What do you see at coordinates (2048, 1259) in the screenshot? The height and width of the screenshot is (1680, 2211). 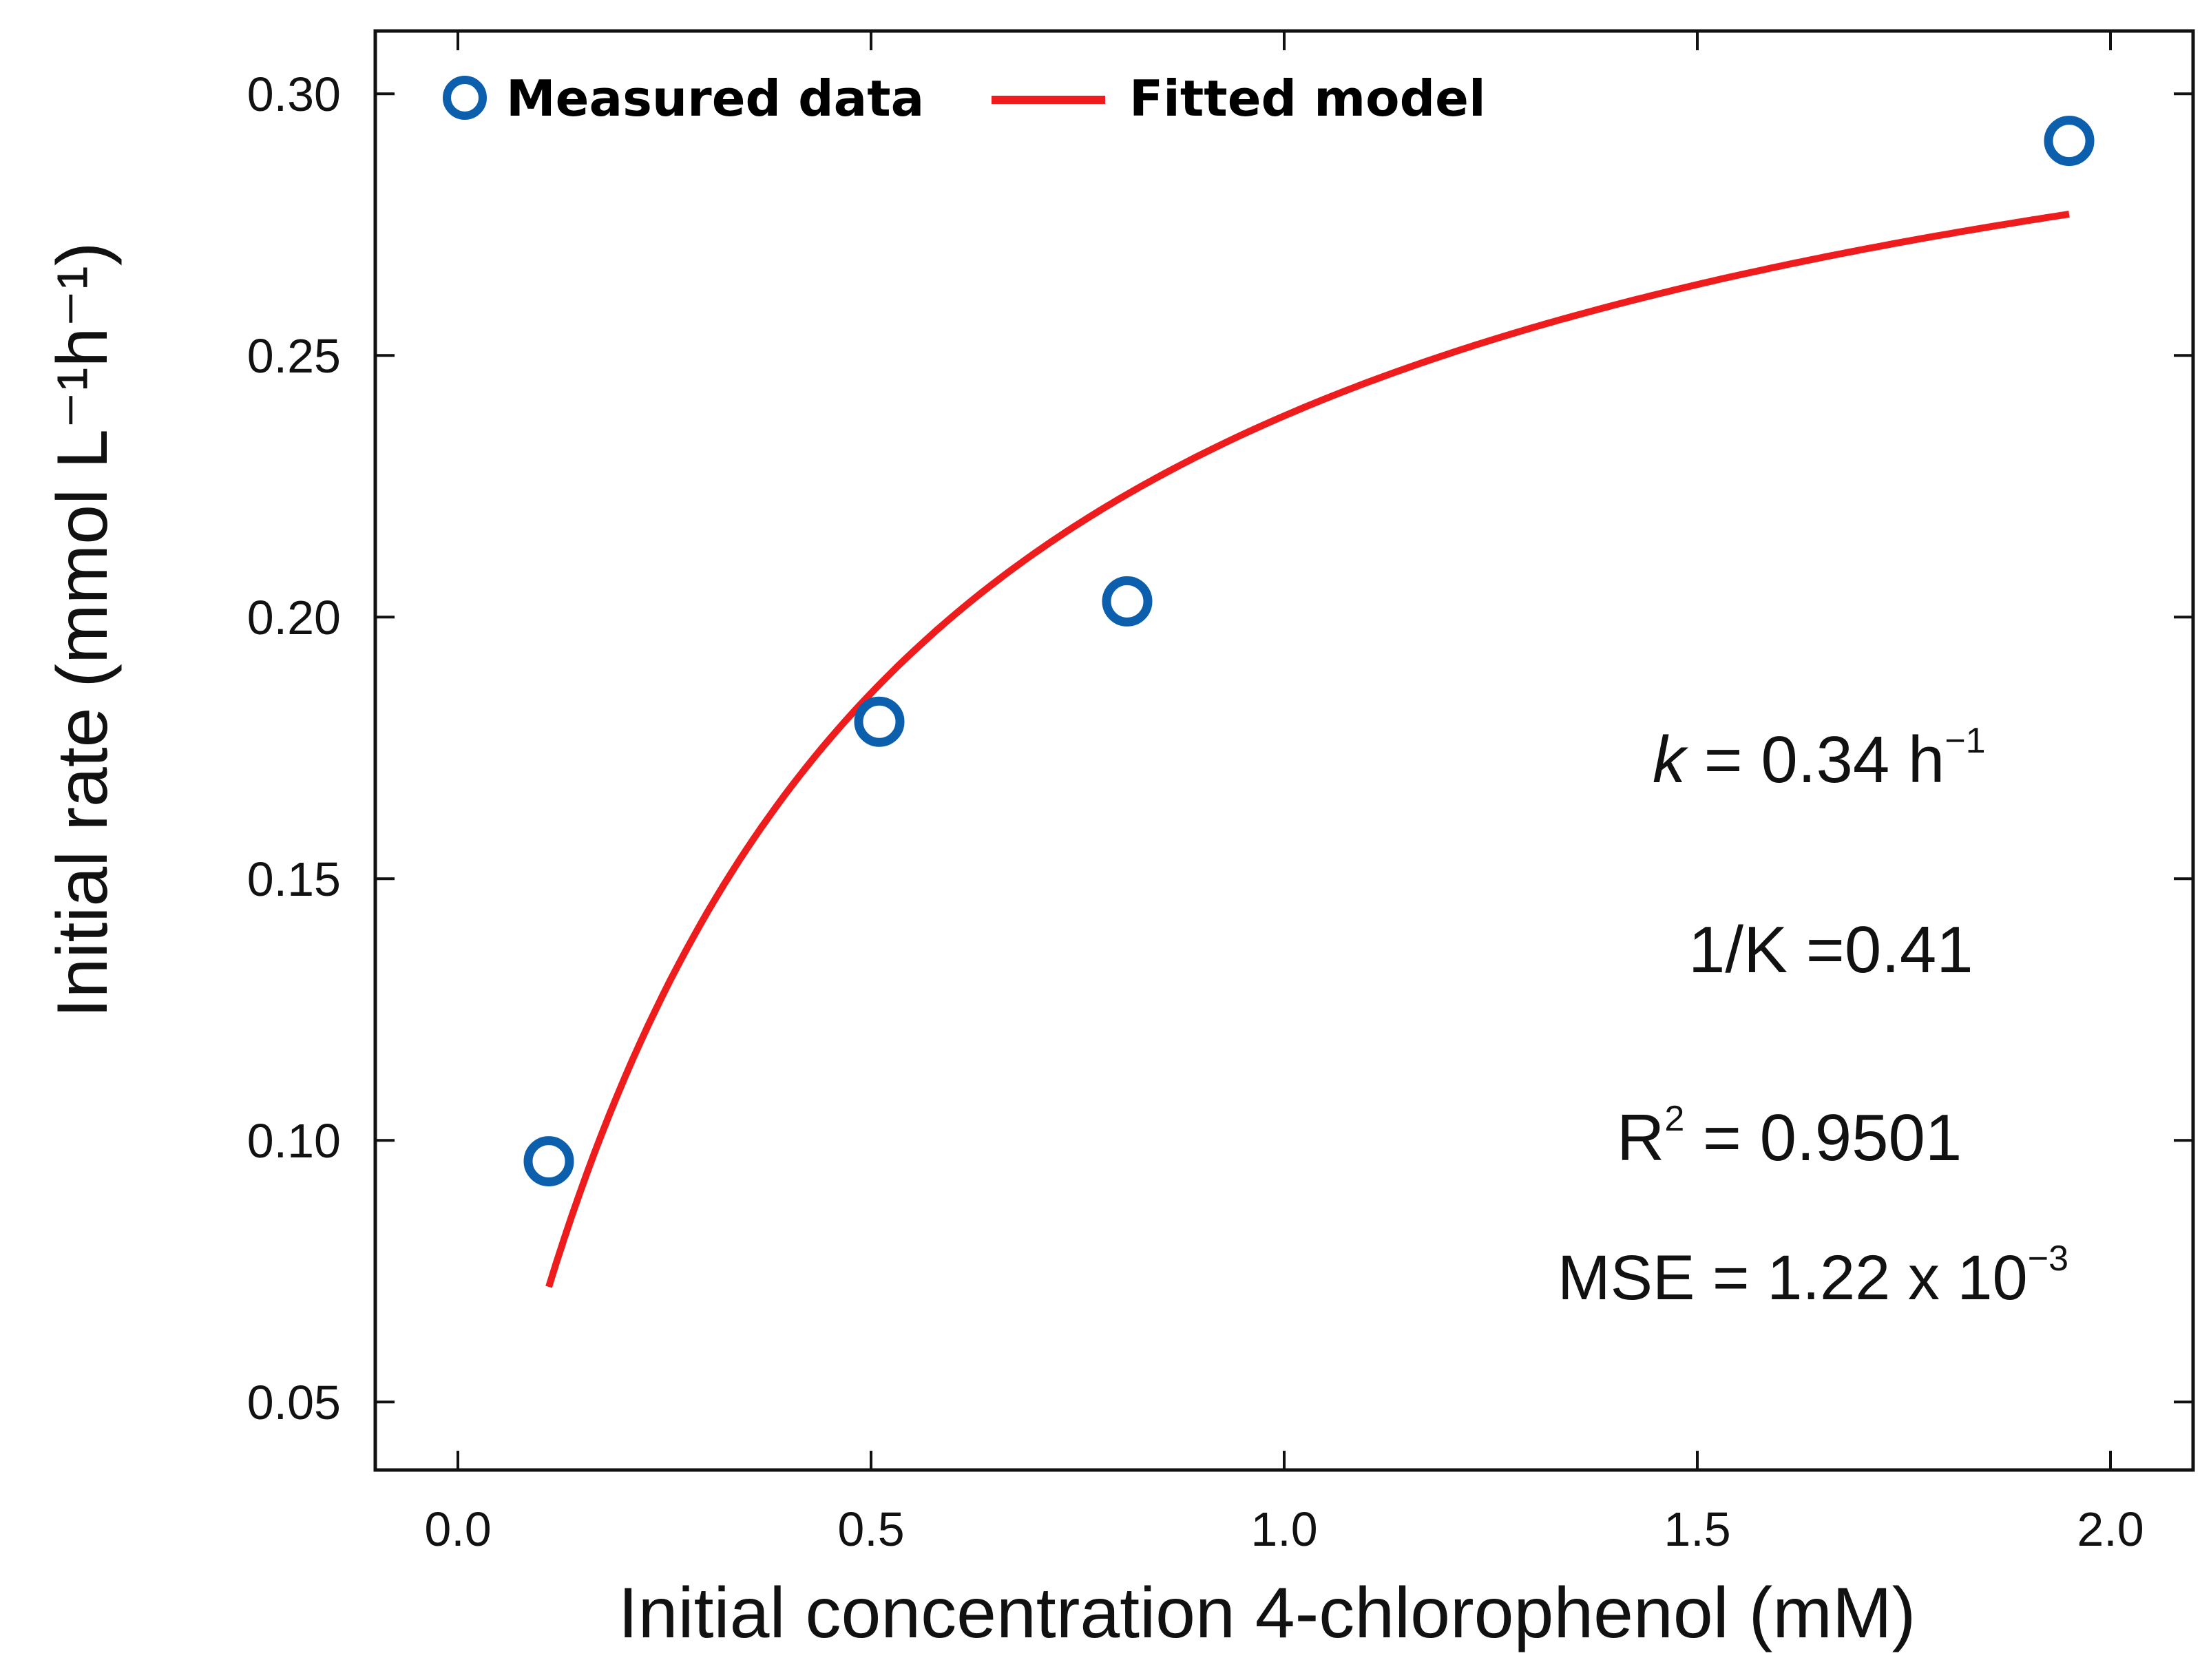 I see `mse-exponent: −3` at bounding box center [2048, 1259].